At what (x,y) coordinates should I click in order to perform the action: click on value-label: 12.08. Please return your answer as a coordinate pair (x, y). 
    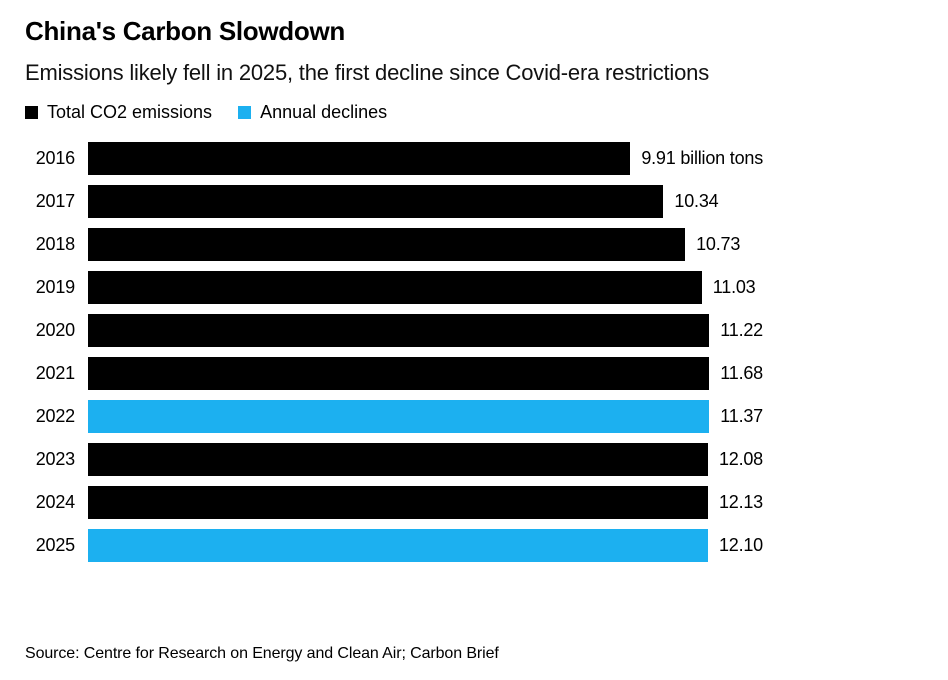
    Looking at the image, I should click on (740, 459).